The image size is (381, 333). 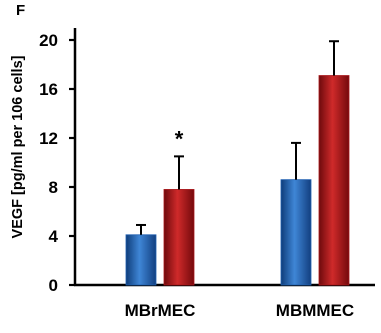 I want to click on y-axis-label: VEGF [pg/ml per 106 cells], so click(x=18, y=146).